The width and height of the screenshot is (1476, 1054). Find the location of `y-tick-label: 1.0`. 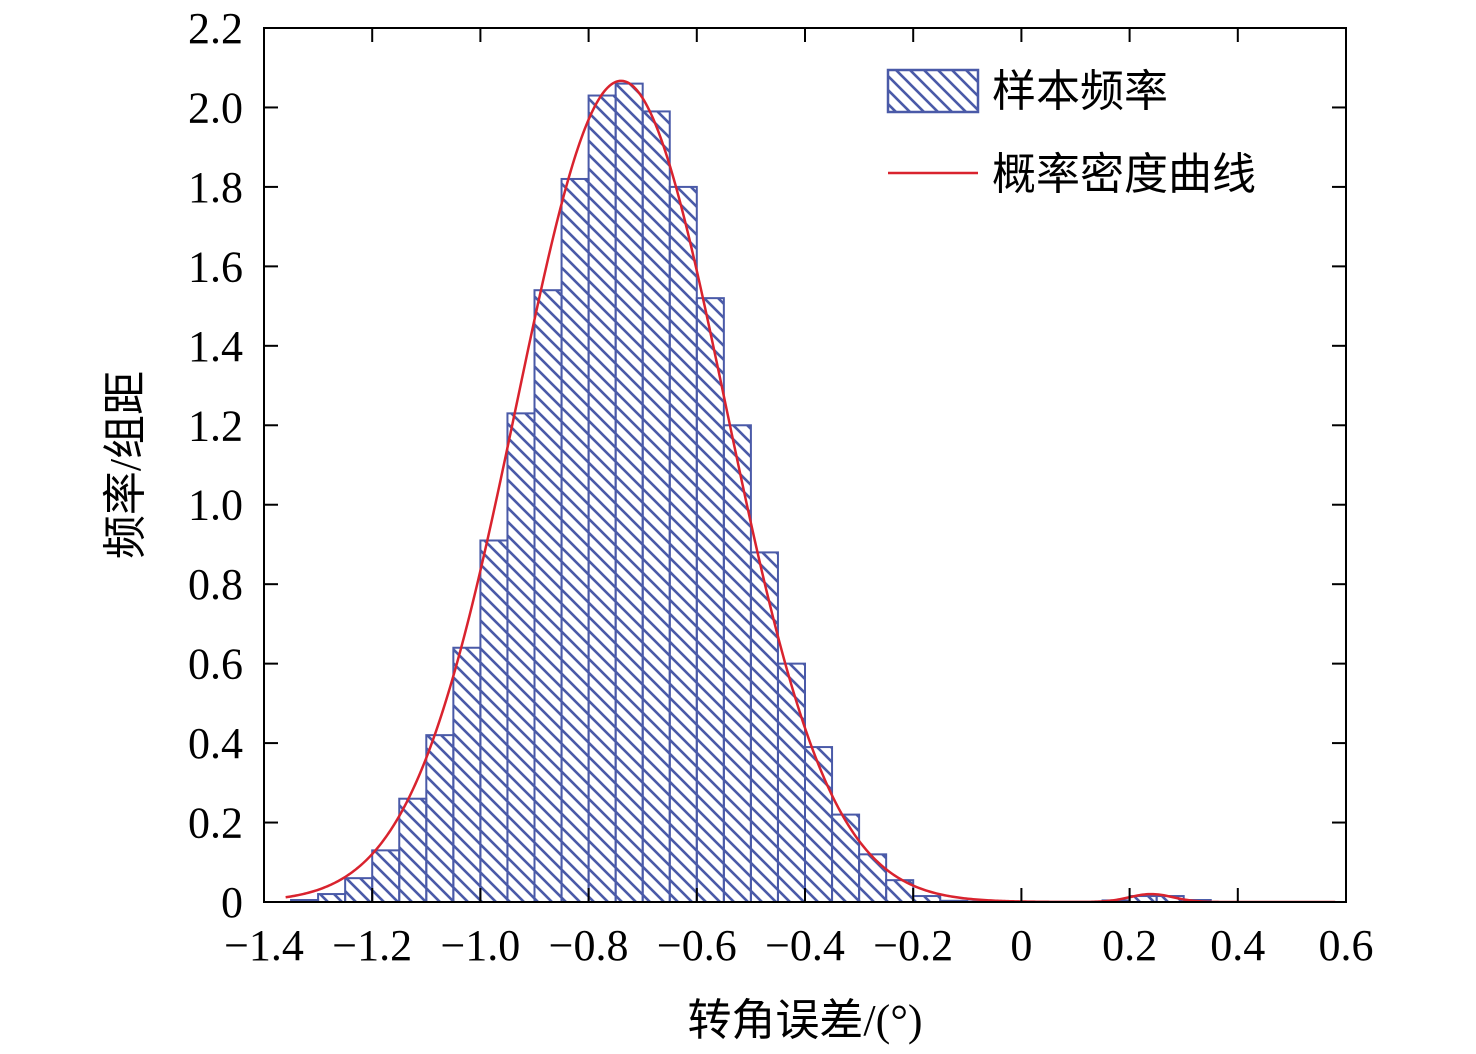

y-tick-label: 1.0 is located at coordinates (215, 505).